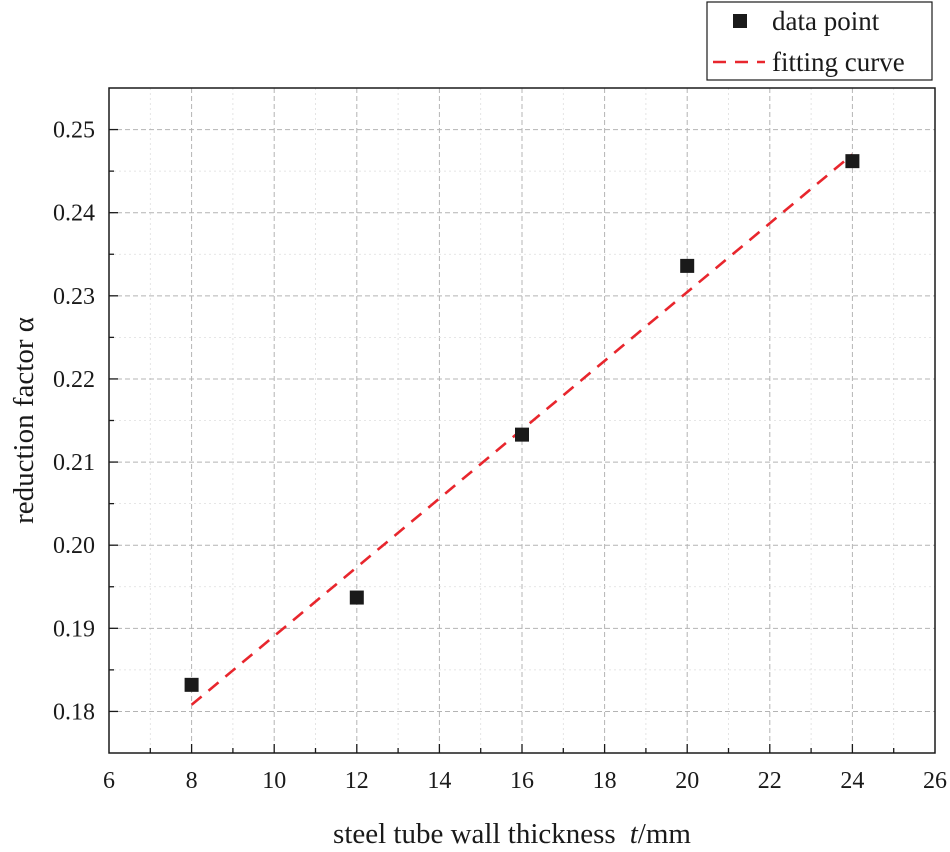  Describe the element at coordinates (819, 41) in the screenshot. I see `legend: data point fitting curve` at that location.